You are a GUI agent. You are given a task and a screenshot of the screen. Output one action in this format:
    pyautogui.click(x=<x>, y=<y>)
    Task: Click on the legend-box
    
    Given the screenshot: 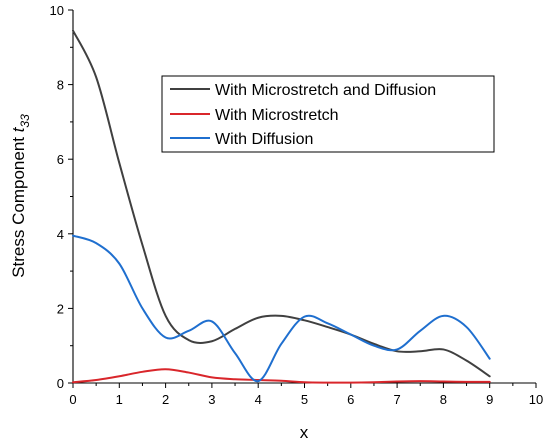 What is the action you would take?
    pyautogui.click(x=328, y=114)
    